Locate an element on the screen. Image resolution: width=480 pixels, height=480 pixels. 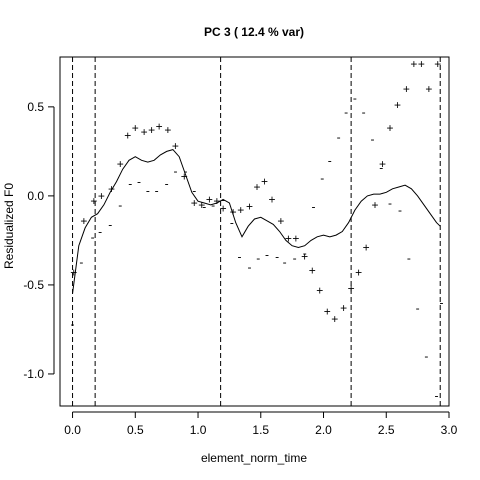
x-tick-label: 1.0 is located at coordinates (198, 430).